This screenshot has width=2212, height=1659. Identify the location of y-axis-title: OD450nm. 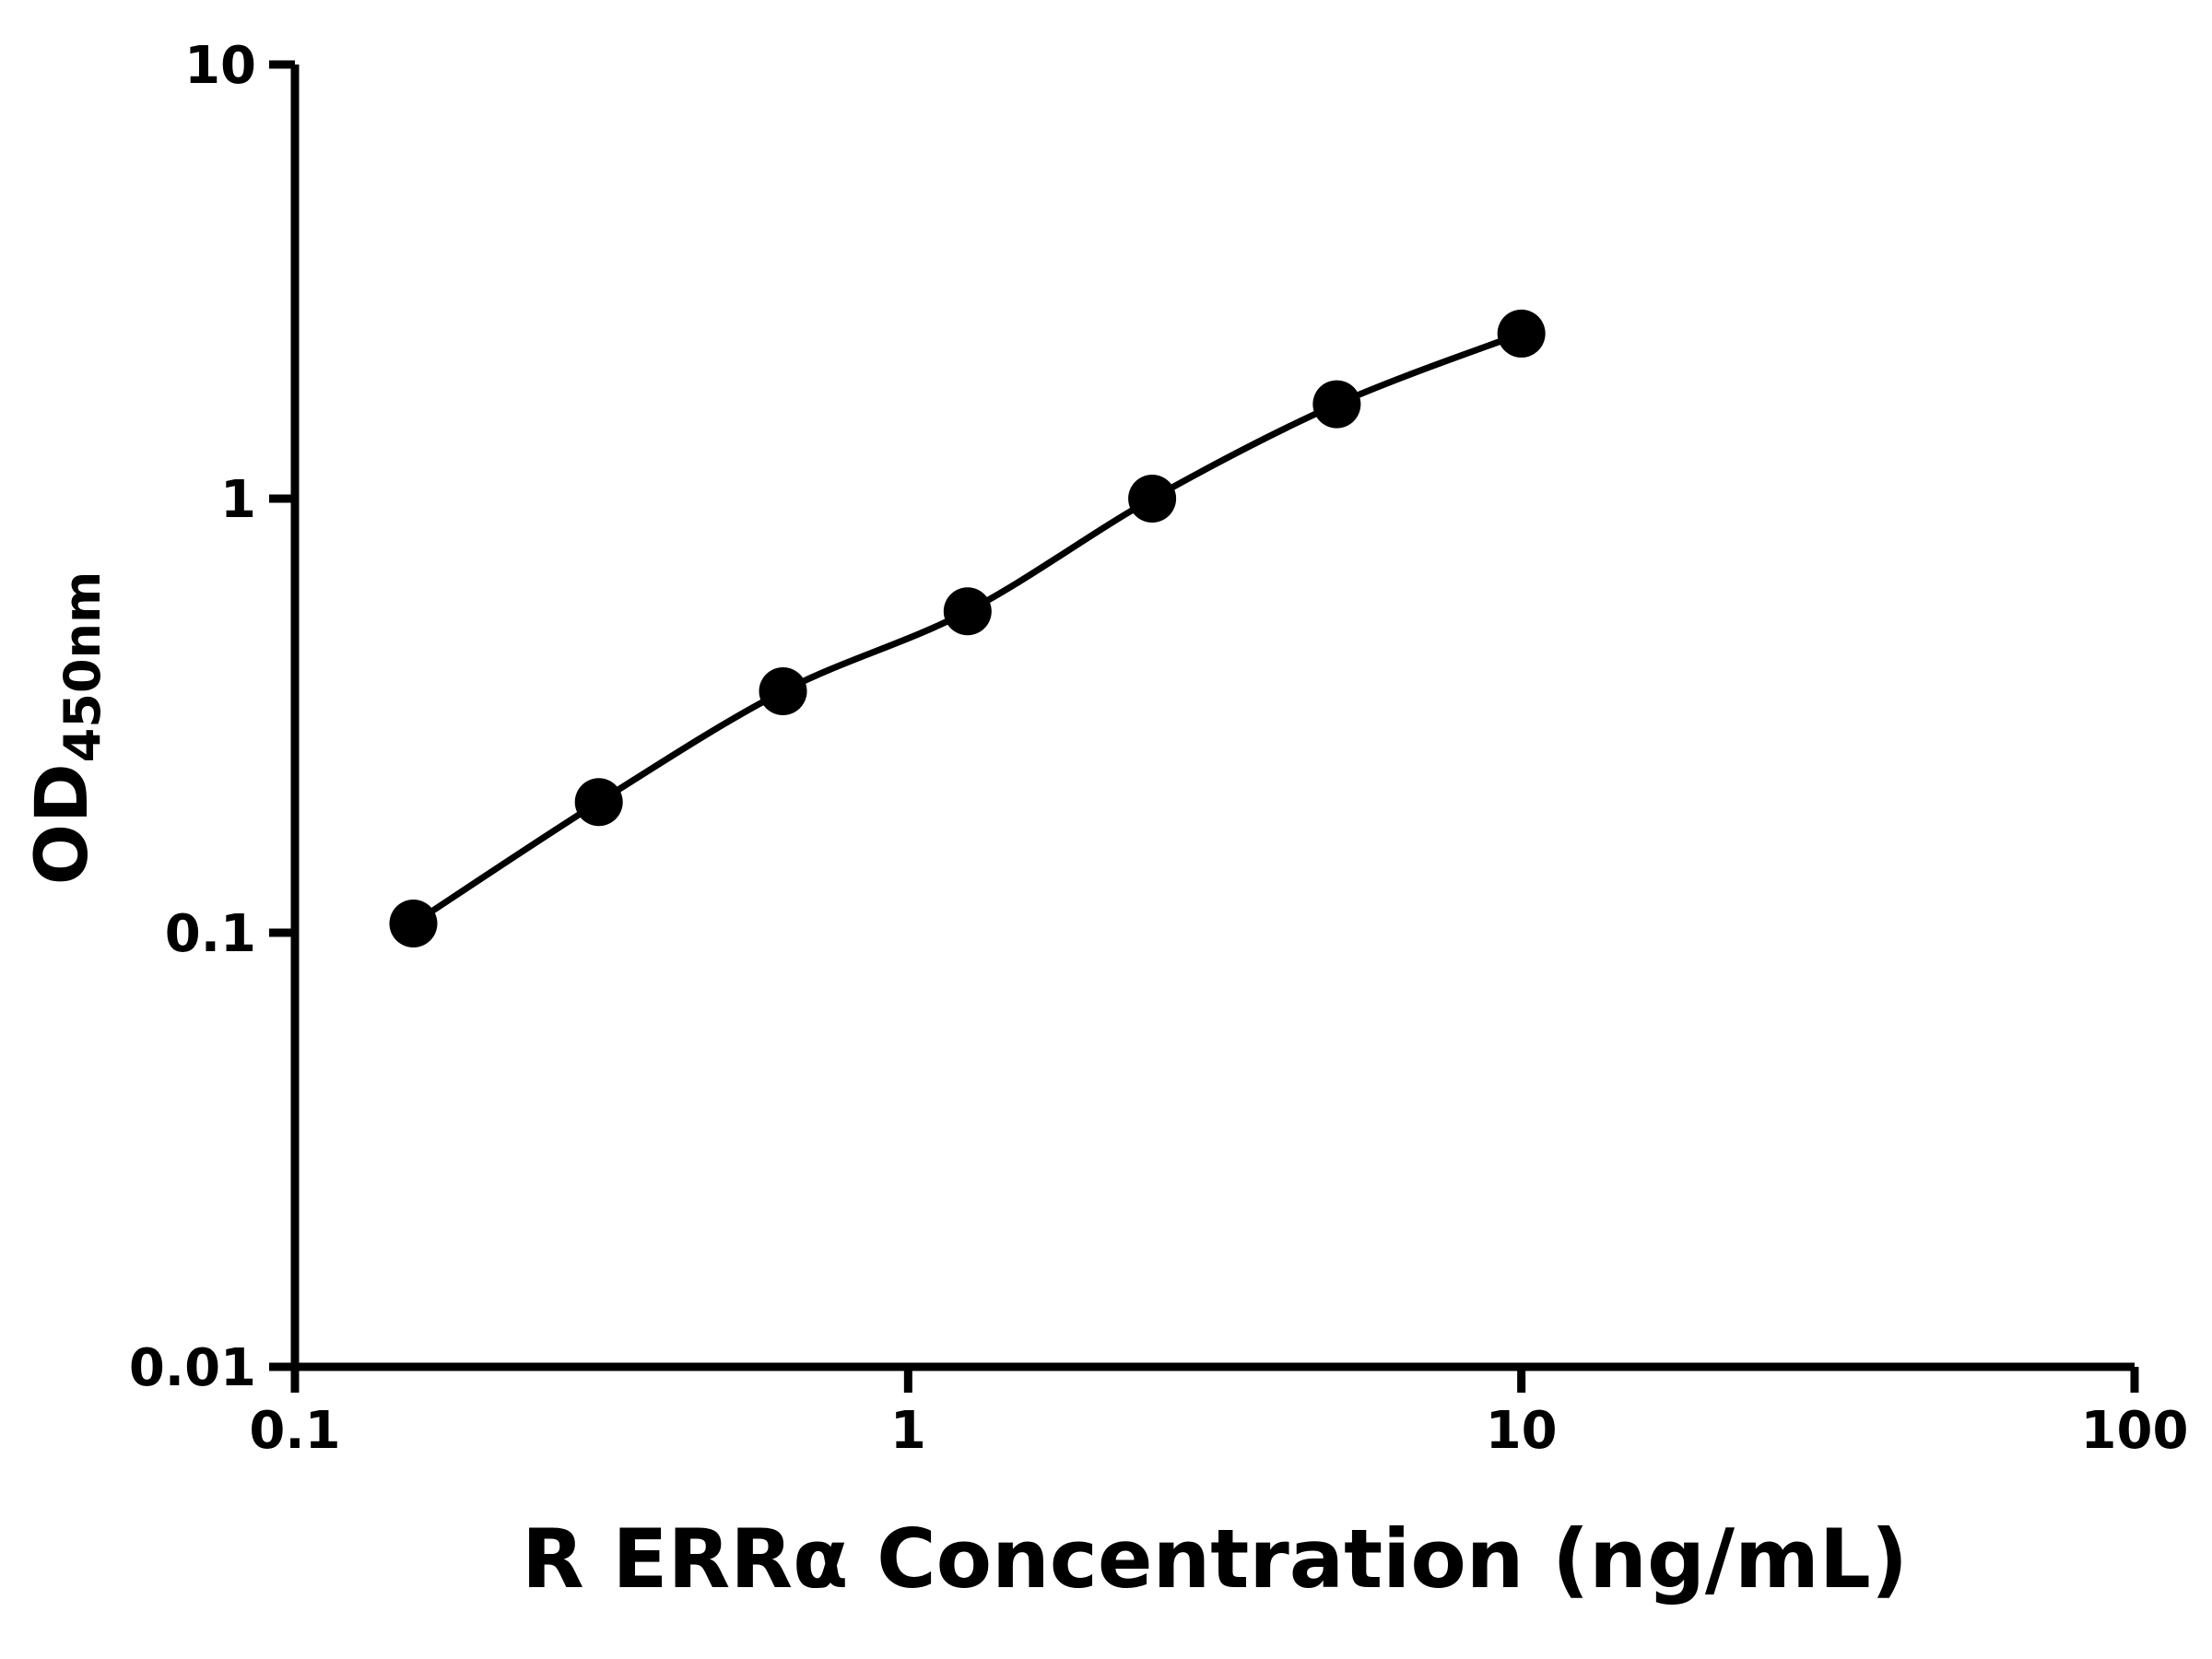
(66, 728).